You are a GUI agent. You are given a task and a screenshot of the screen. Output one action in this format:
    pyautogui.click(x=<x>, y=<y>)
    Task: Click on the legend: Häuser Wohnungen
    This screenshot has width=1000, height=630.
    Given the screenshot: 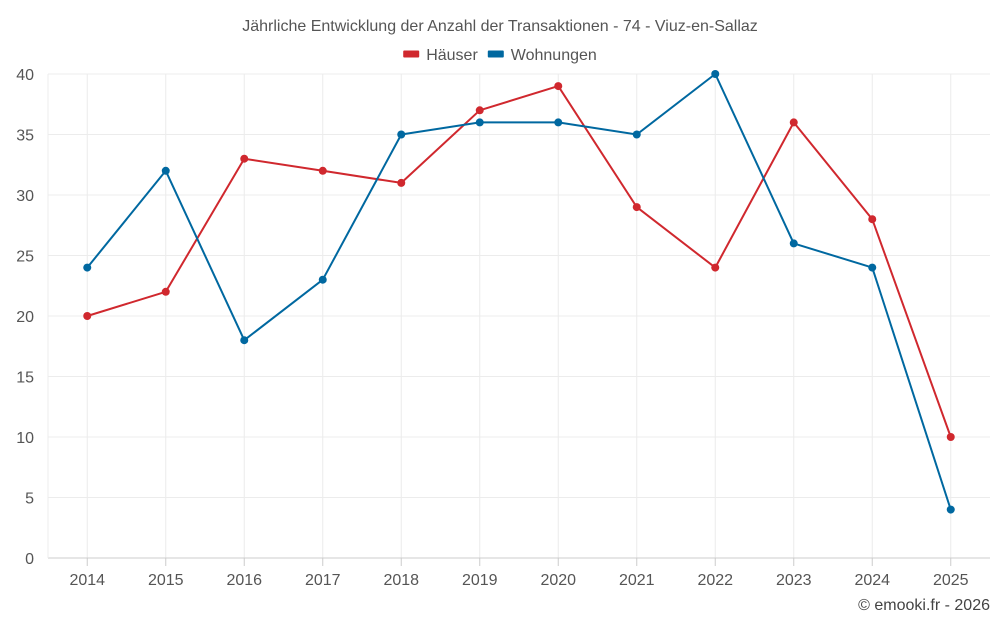 What is the action you would take?
    pyautogui.click(x=500, y=55)
    